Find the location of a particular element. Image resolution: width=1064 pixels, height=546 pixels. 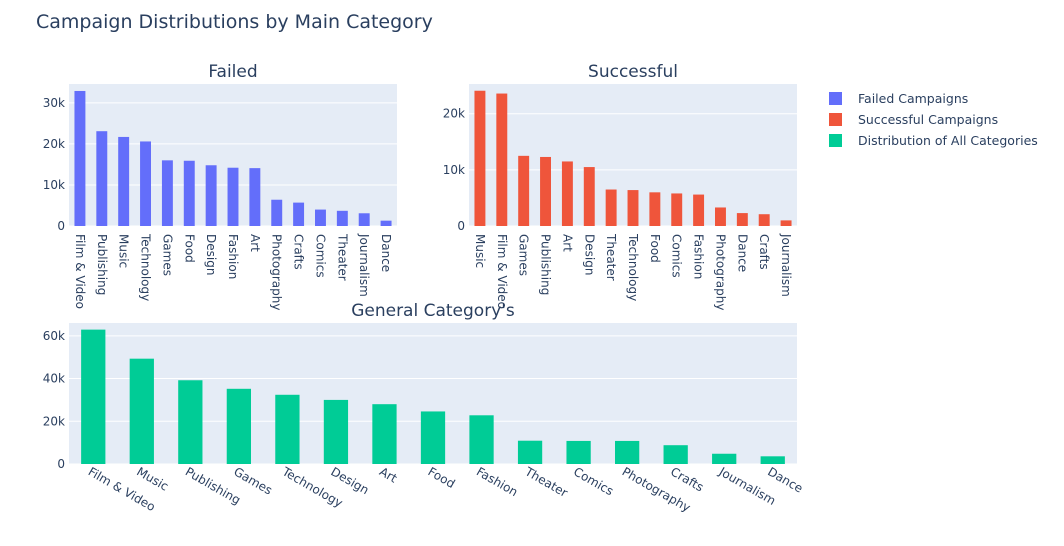

legend-label: Distribution of All Categories is located at coordinates (948, 140).